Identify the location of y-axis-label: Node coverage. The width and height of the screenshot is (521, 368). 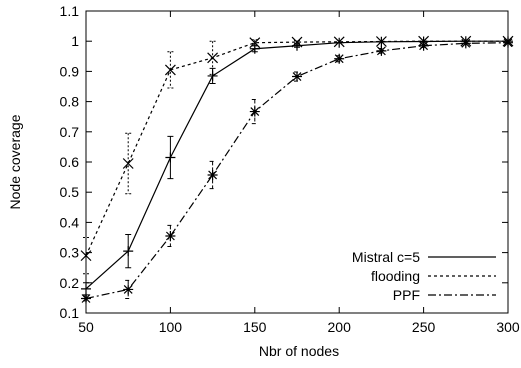
(15, 161).